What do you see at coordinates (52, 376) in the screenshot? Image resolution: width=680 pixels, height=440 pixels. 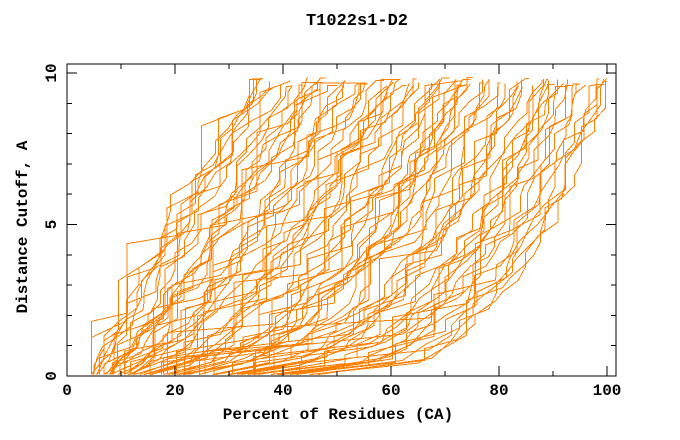 I see `y-tick-label: 0` at bounding box center [52, 376].